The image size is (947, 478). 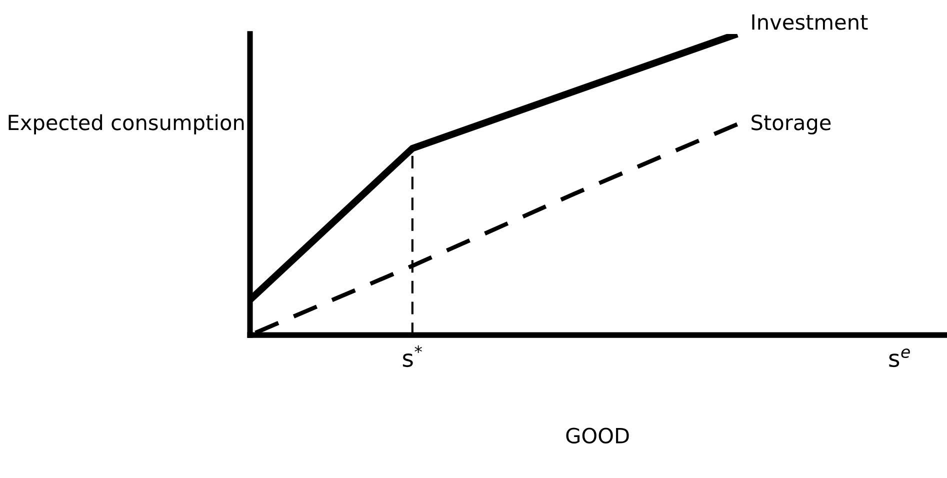 What do you see at coordinates (126, 124) in the screenshot?
I see `y-axis-title: Expected consumption` at bounding box center [126, 124].